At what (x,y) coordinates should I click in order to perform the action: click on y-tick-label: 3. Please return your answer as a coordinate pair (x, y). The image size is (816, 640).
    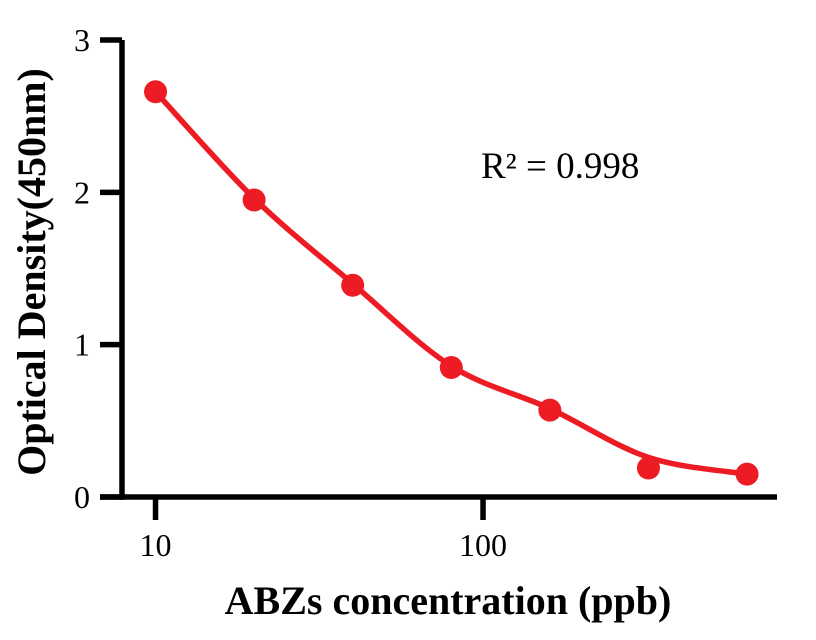
    Looking at the image, I should click on (82, 40).